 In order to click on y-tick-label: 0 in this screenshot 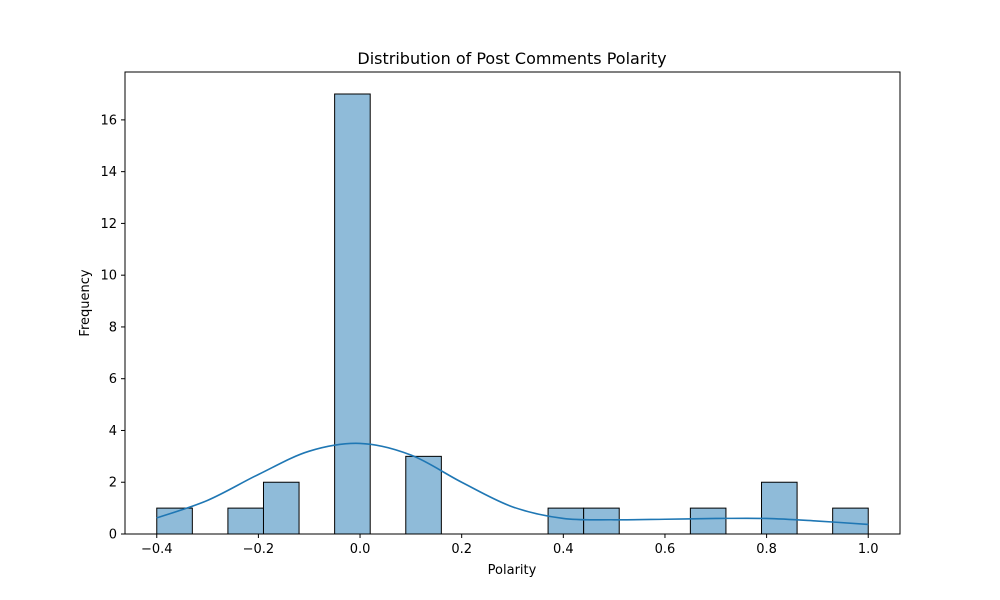, I will do `click(113, 535)`.